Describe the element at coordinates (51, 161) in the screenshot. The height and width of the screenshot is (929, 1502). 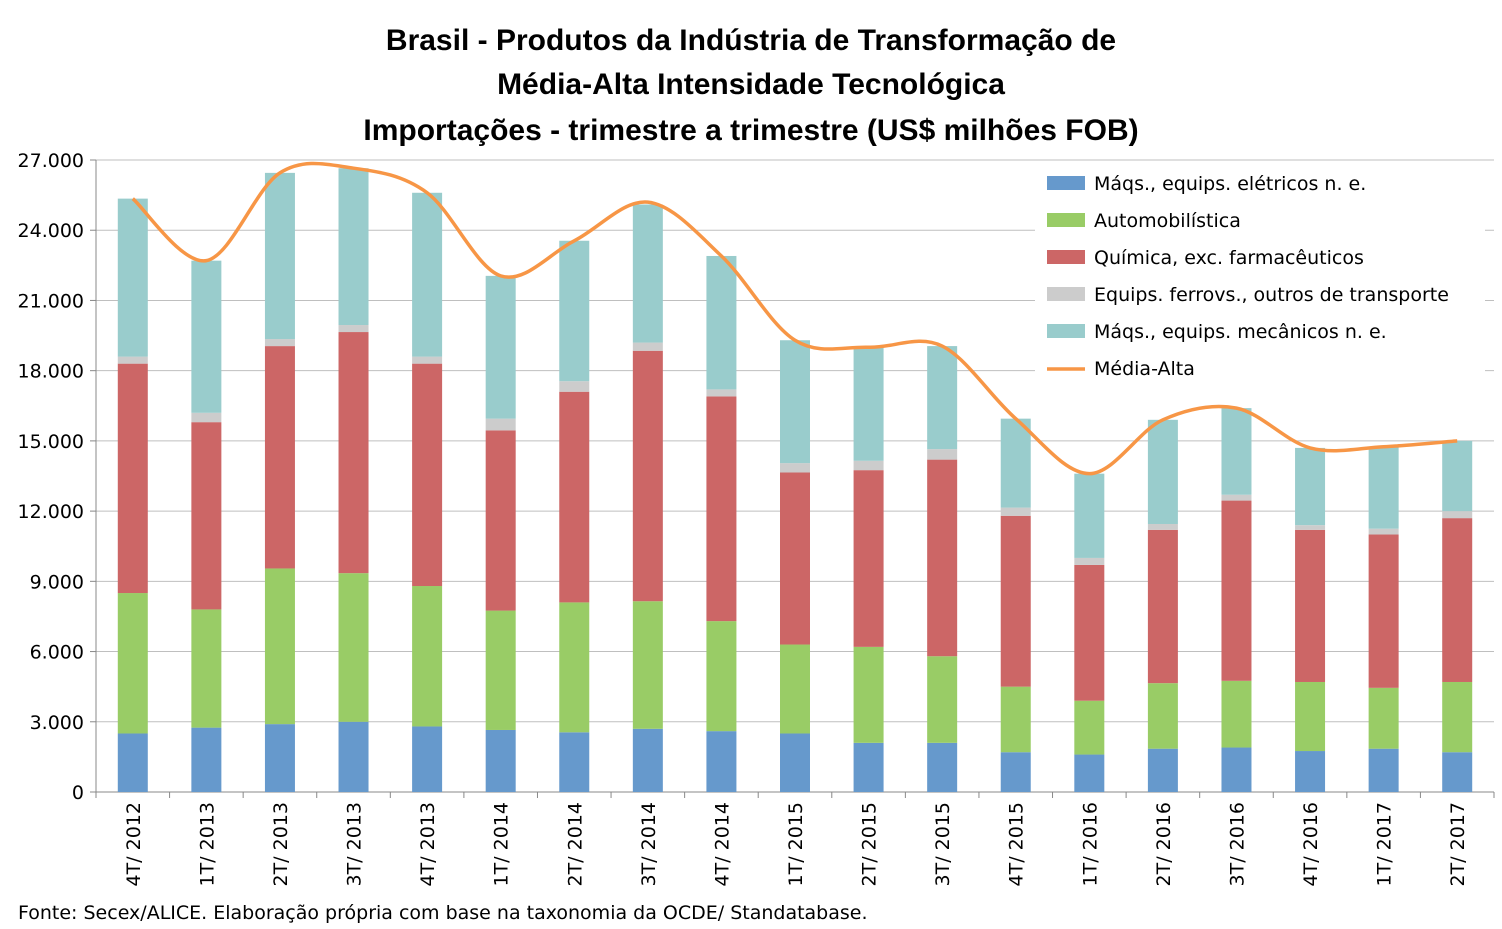
I see `y-tick-label: 27.000` at that location.